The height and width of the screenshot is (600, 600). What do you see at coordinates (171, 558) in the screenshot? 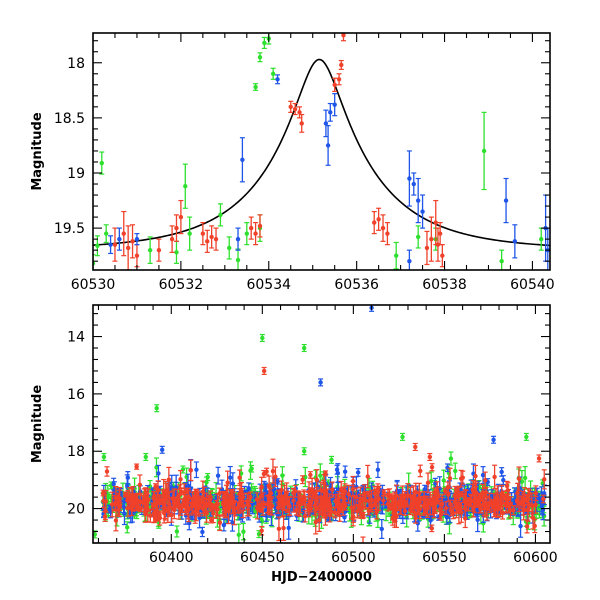
I see `bottom-x-tick-label: 60400` at bounding box center [171, 558].